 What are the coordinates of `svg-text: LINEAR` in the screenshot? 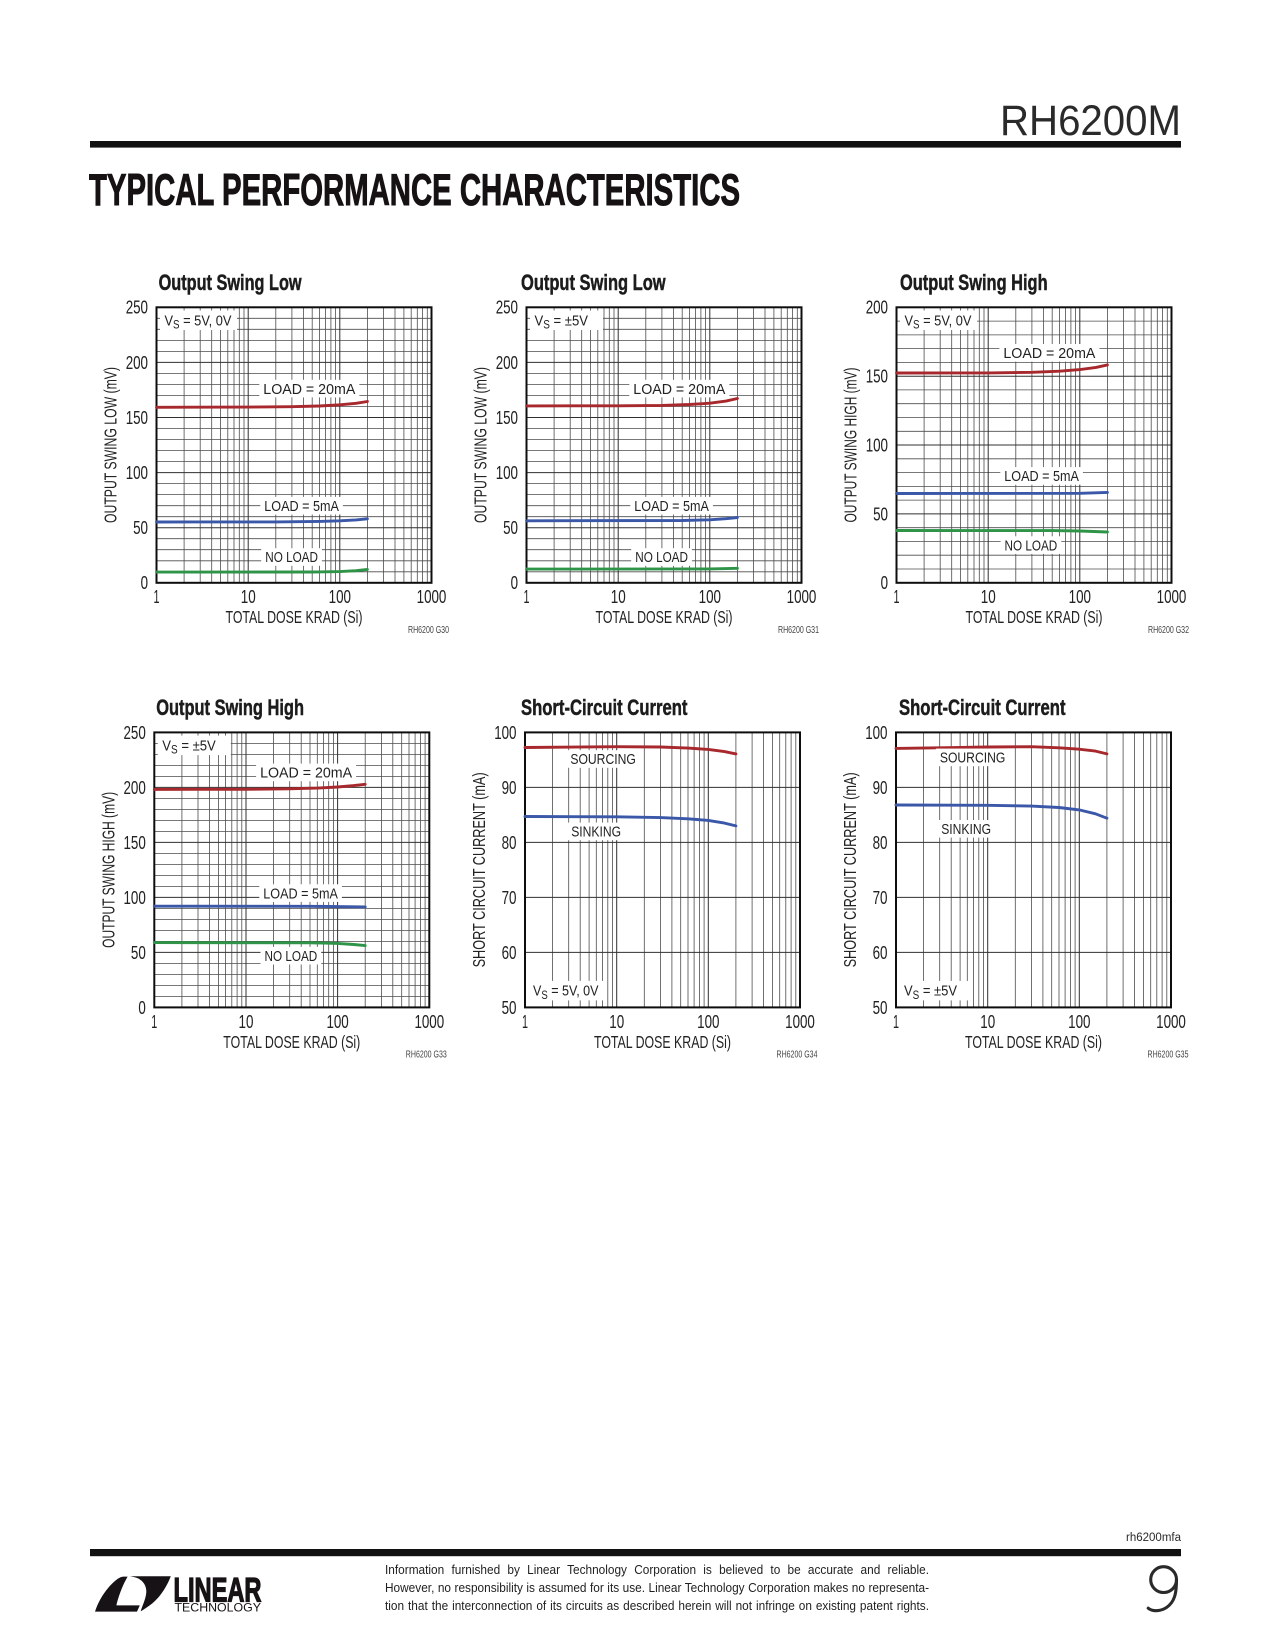 It's located at (218, 1591).